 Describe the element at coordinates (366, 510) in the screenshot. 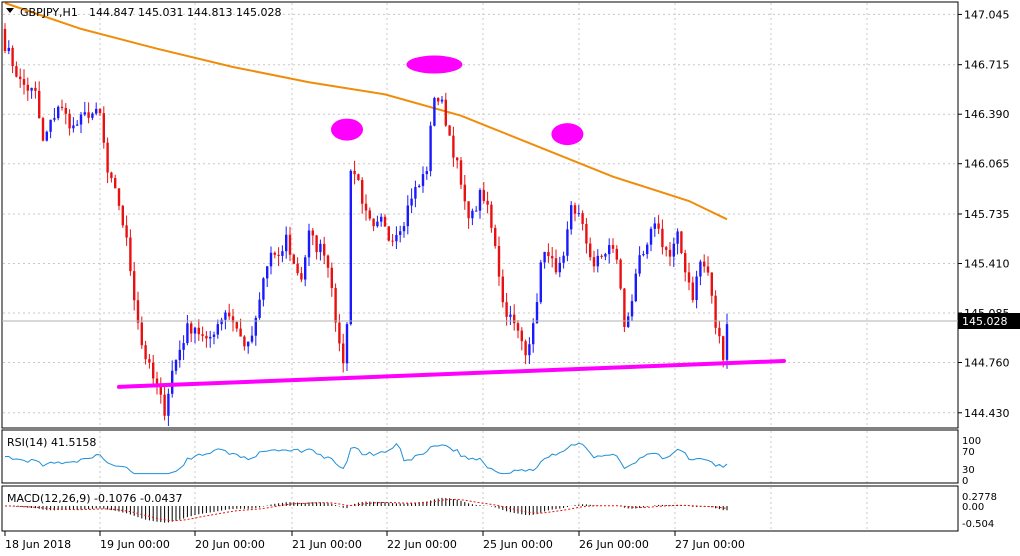

I see `macd-signal-line` at that location.